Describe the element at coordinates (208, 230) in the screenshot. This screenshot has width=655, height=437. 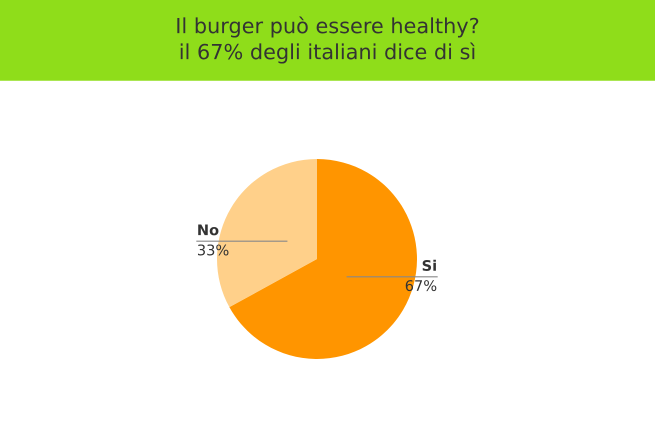
I see `slice-label: No` at that location.